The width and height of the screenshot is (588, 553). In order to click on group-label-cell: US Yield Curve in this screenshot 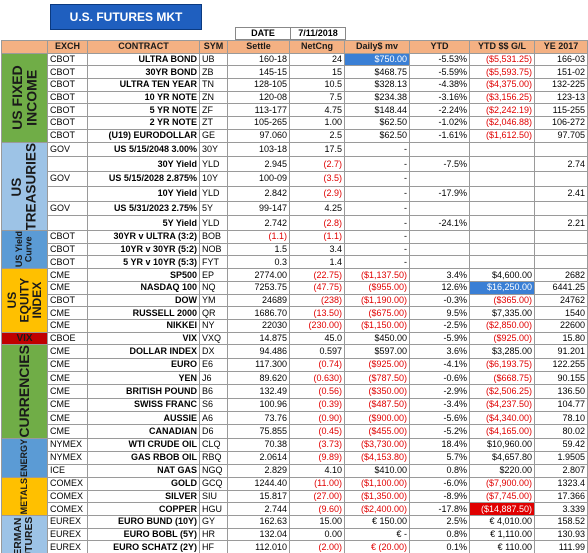, I will do `click(24, 250)`.